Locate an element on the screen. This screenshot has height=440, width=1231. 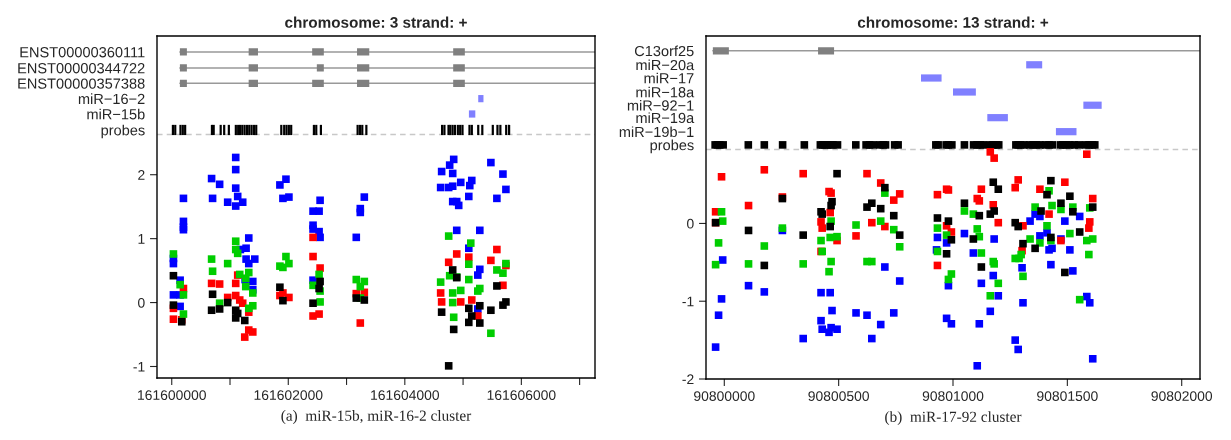
x-tick-label: 90801000 is located at coordinates (953, 396).